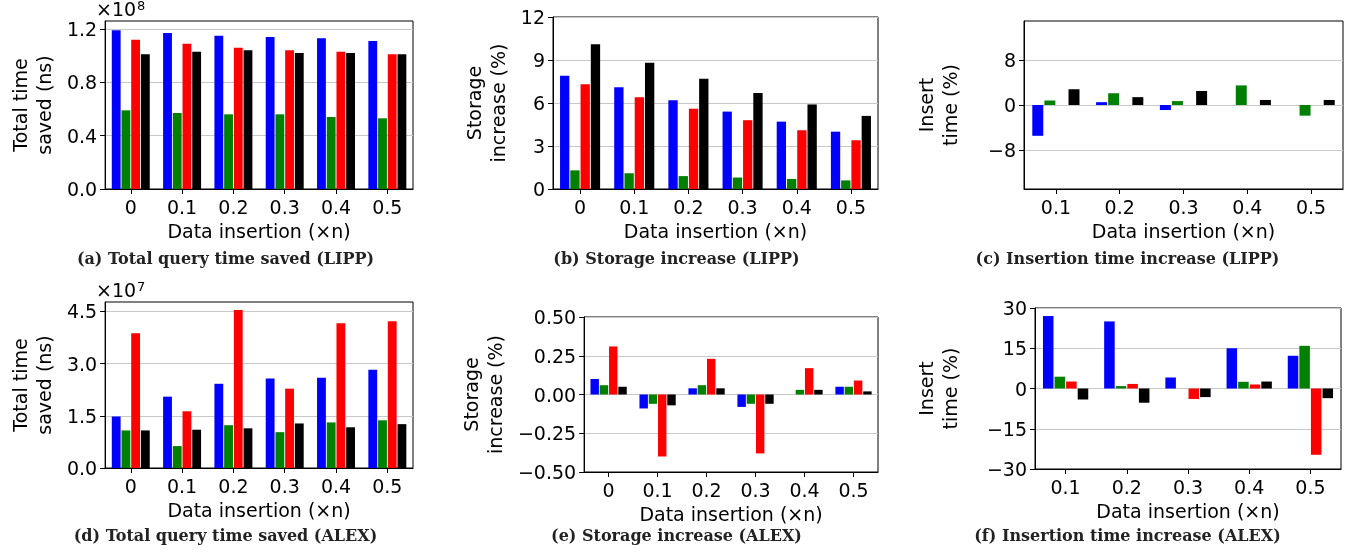  I want to click on text: (b) Storage increase (LIPP), so click(676, 258).